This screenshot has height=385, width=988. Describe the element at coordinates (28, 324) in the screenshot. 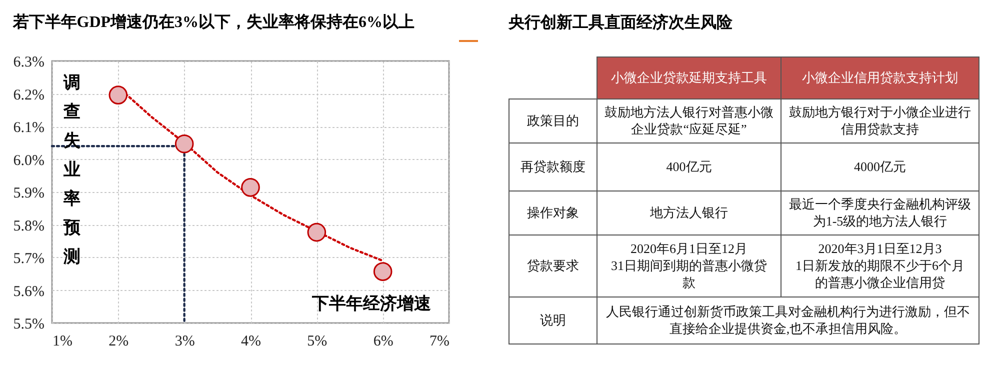

I see `y-tick-label: 5.5%` at that location.